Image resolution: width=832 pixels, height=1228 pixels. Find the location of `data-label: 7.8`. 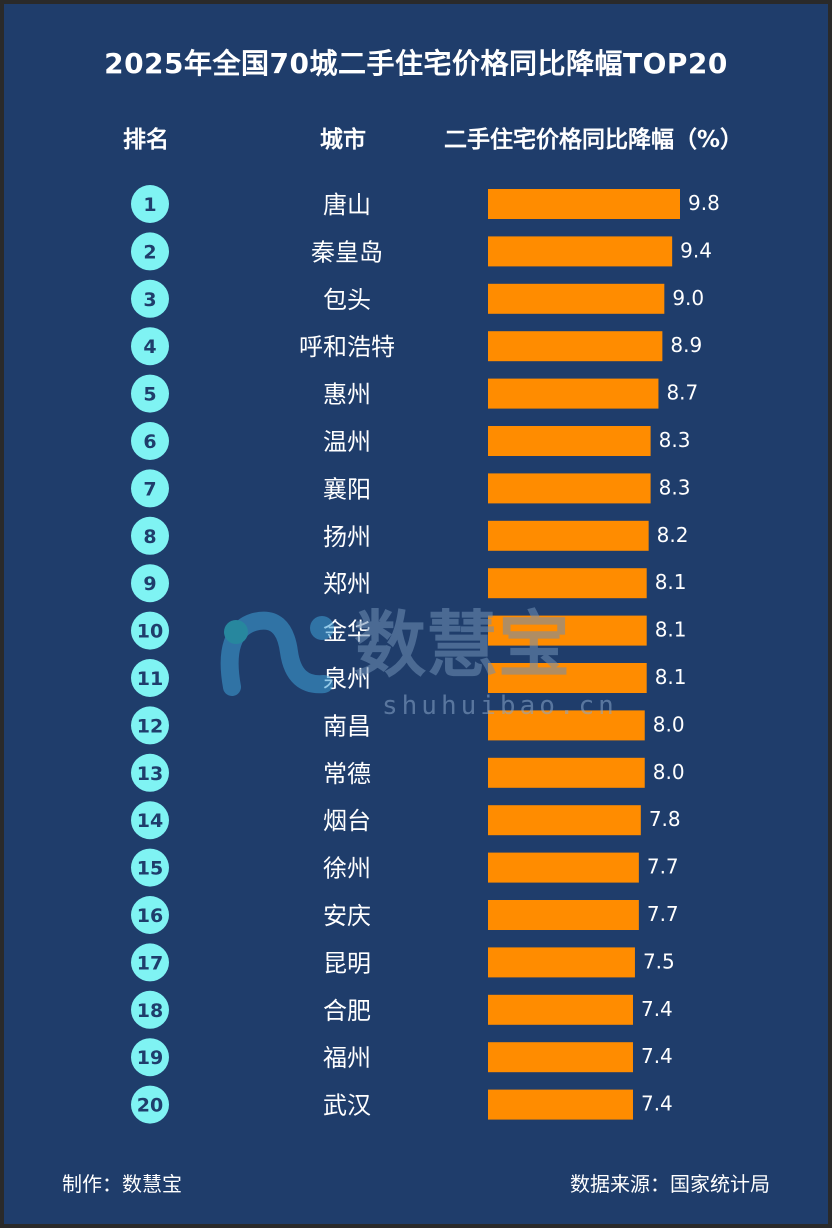

data-label: 7.8 is located at coordinates (665, 819).